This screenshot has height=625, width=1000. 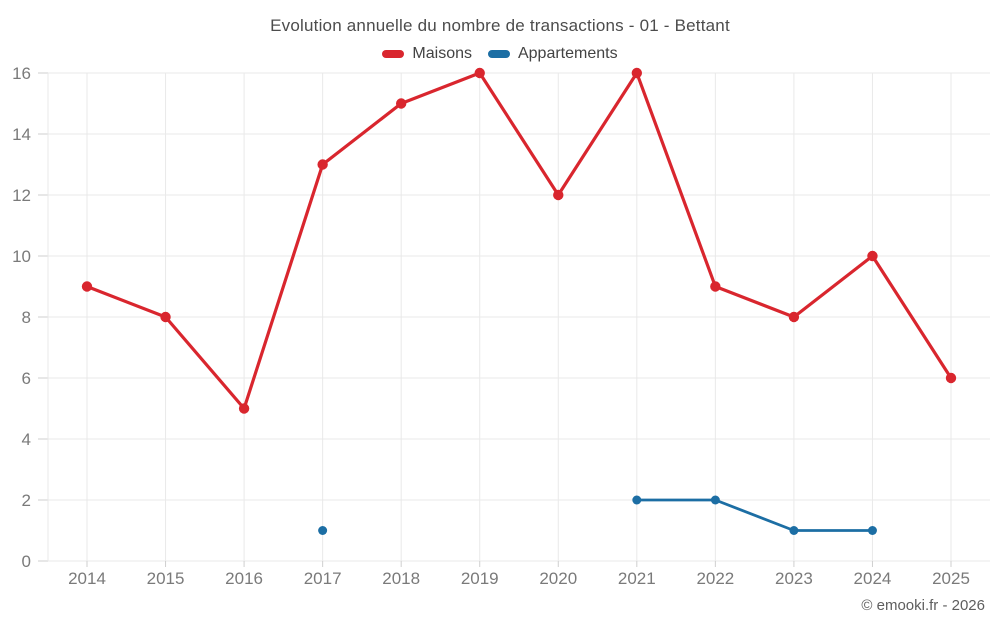 I want to click on legend-item-maisons: Maisons, so click(x=427, y=54).